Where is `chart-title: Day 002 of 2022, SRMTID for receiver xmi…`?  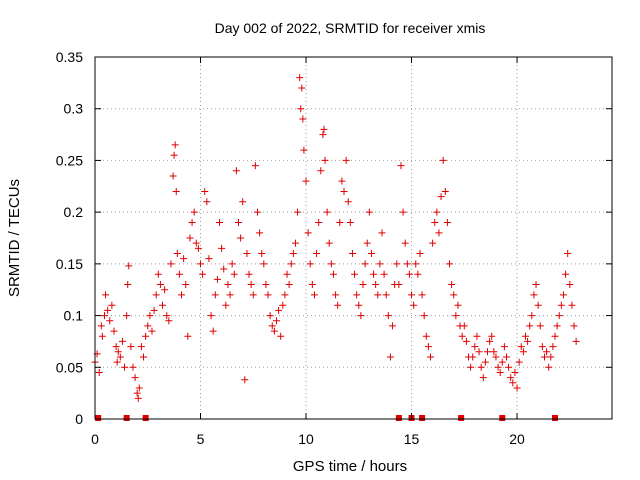 chart-title: Day 002 of 2022, SRMTID for receiver xmi… is located at coordinates (350, 28).